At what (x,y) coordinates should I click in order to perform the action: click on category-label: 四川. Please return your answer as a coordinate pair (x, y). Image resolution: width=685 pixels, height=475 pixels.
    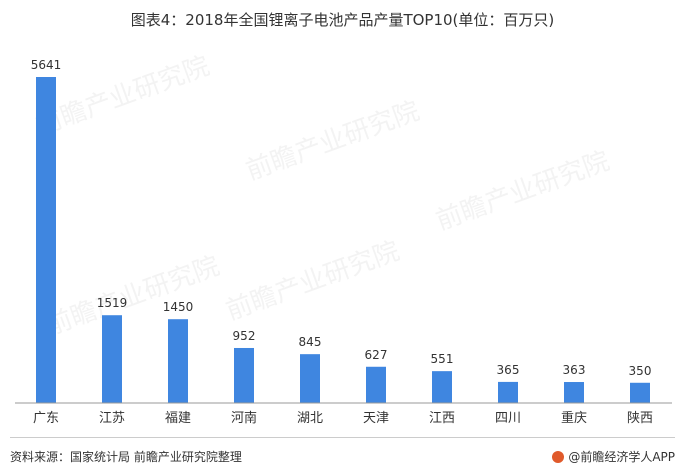
    Looking at the image, I should click on (508, 418).